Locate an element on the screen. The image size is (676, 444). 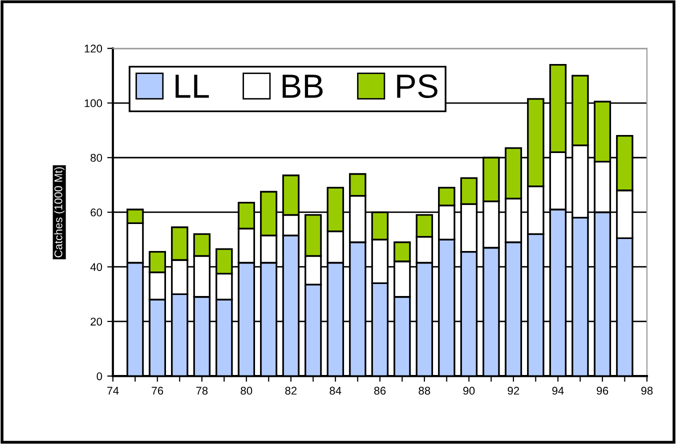
y-tick-label: 60 is located at coordinates (96, 212).